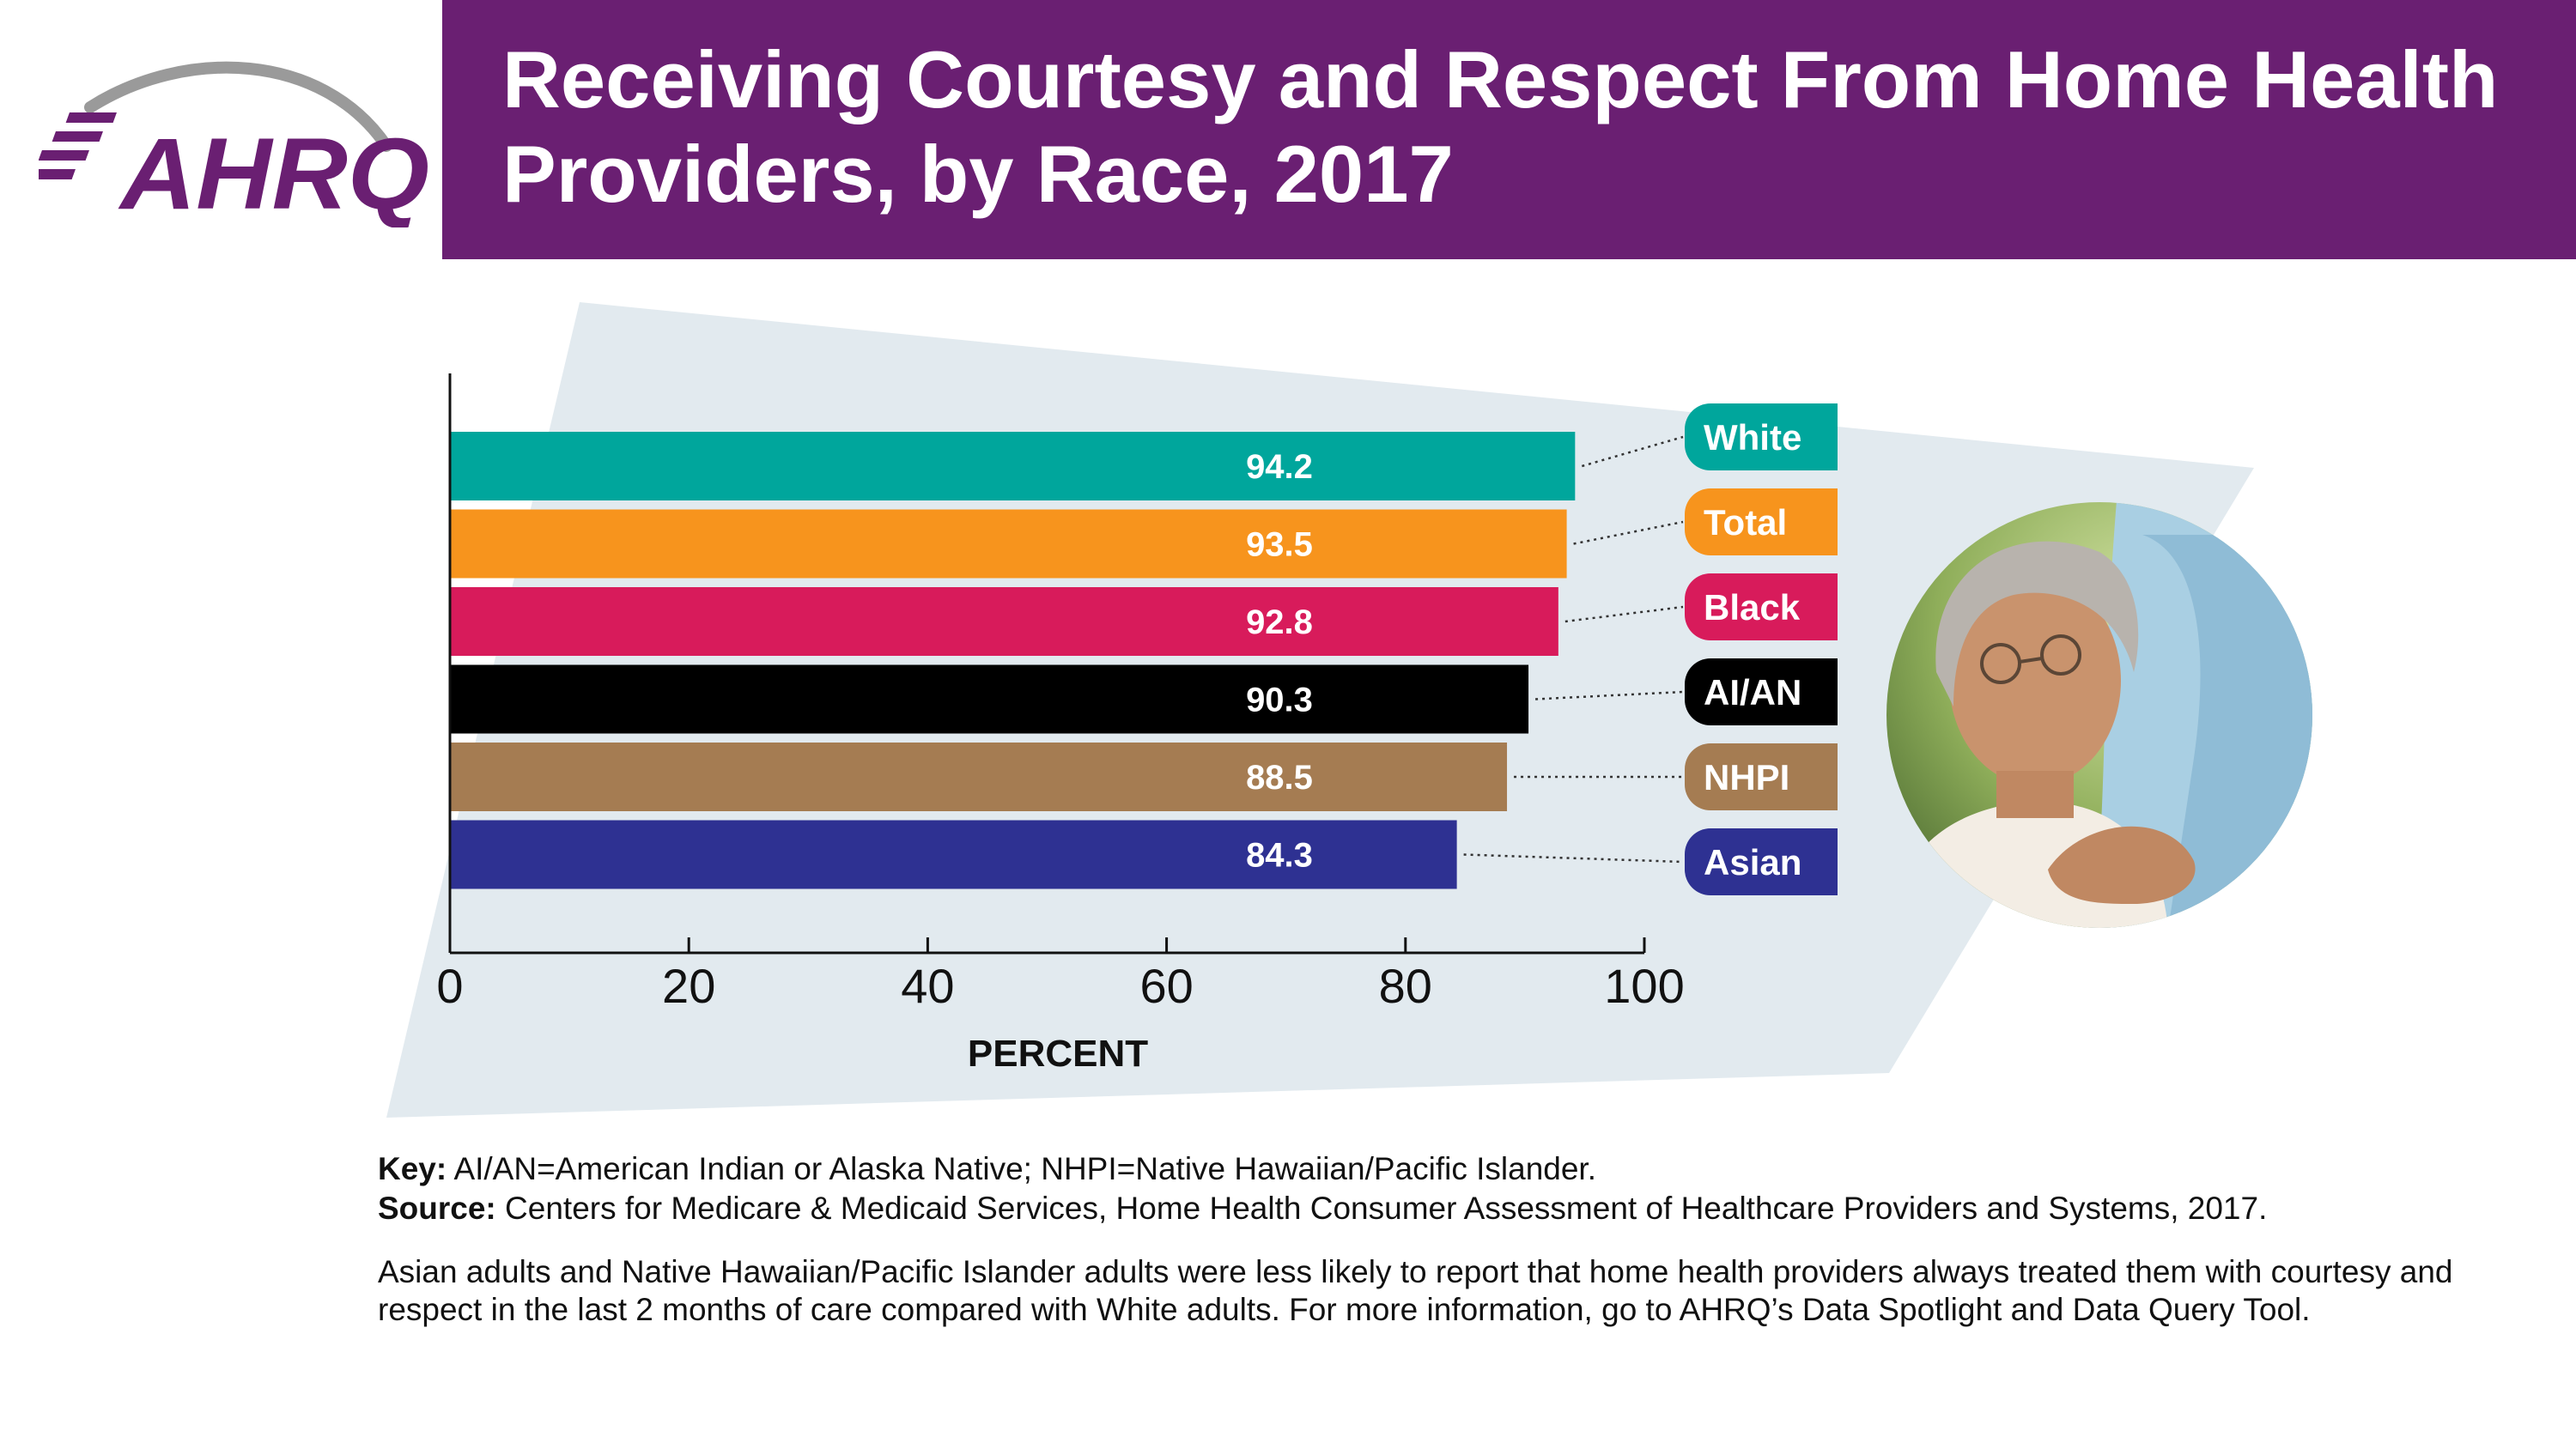 This screenshot has height=1449, width=2576. What do you see at coordinates (1013, 466) in the screenshot?
I see `bar-white` at bounding box center [1013, 466].